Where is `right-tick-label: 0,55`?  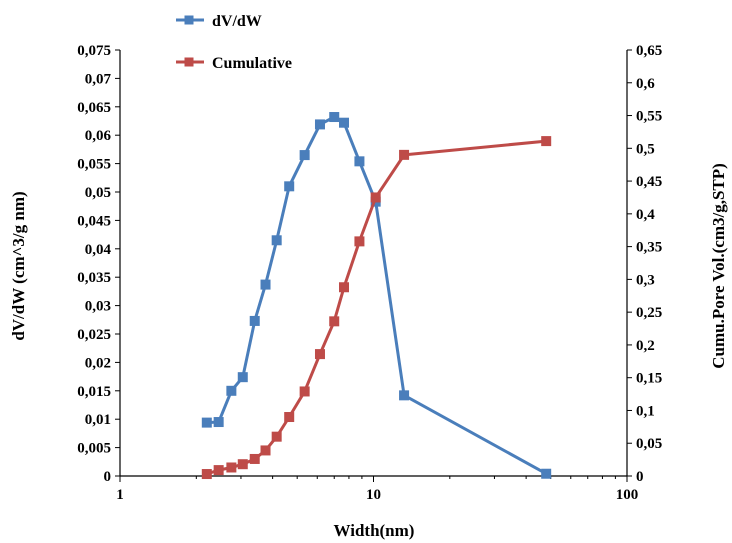
right-tick-label: 0,55 is located at coordinates (649, 117).